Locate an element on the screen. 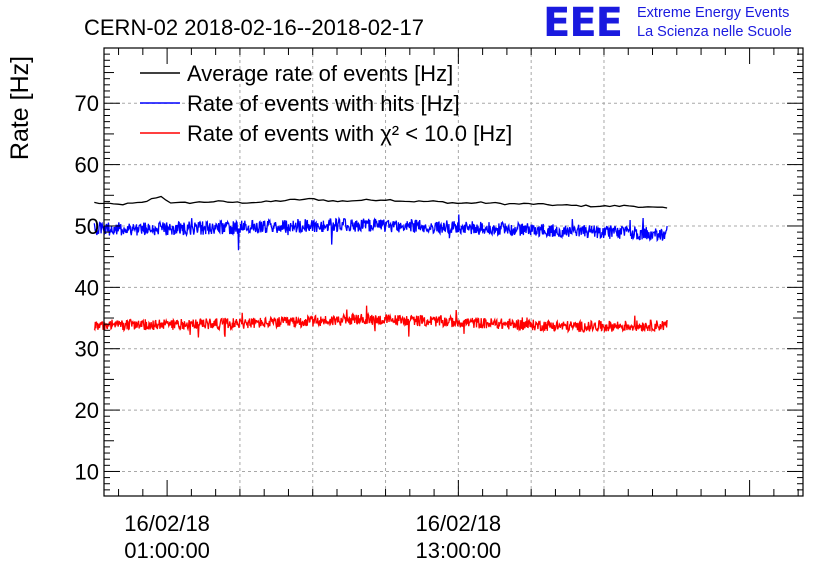  x-tick-time: 13:00:00 is located at coordinates (459, 550).